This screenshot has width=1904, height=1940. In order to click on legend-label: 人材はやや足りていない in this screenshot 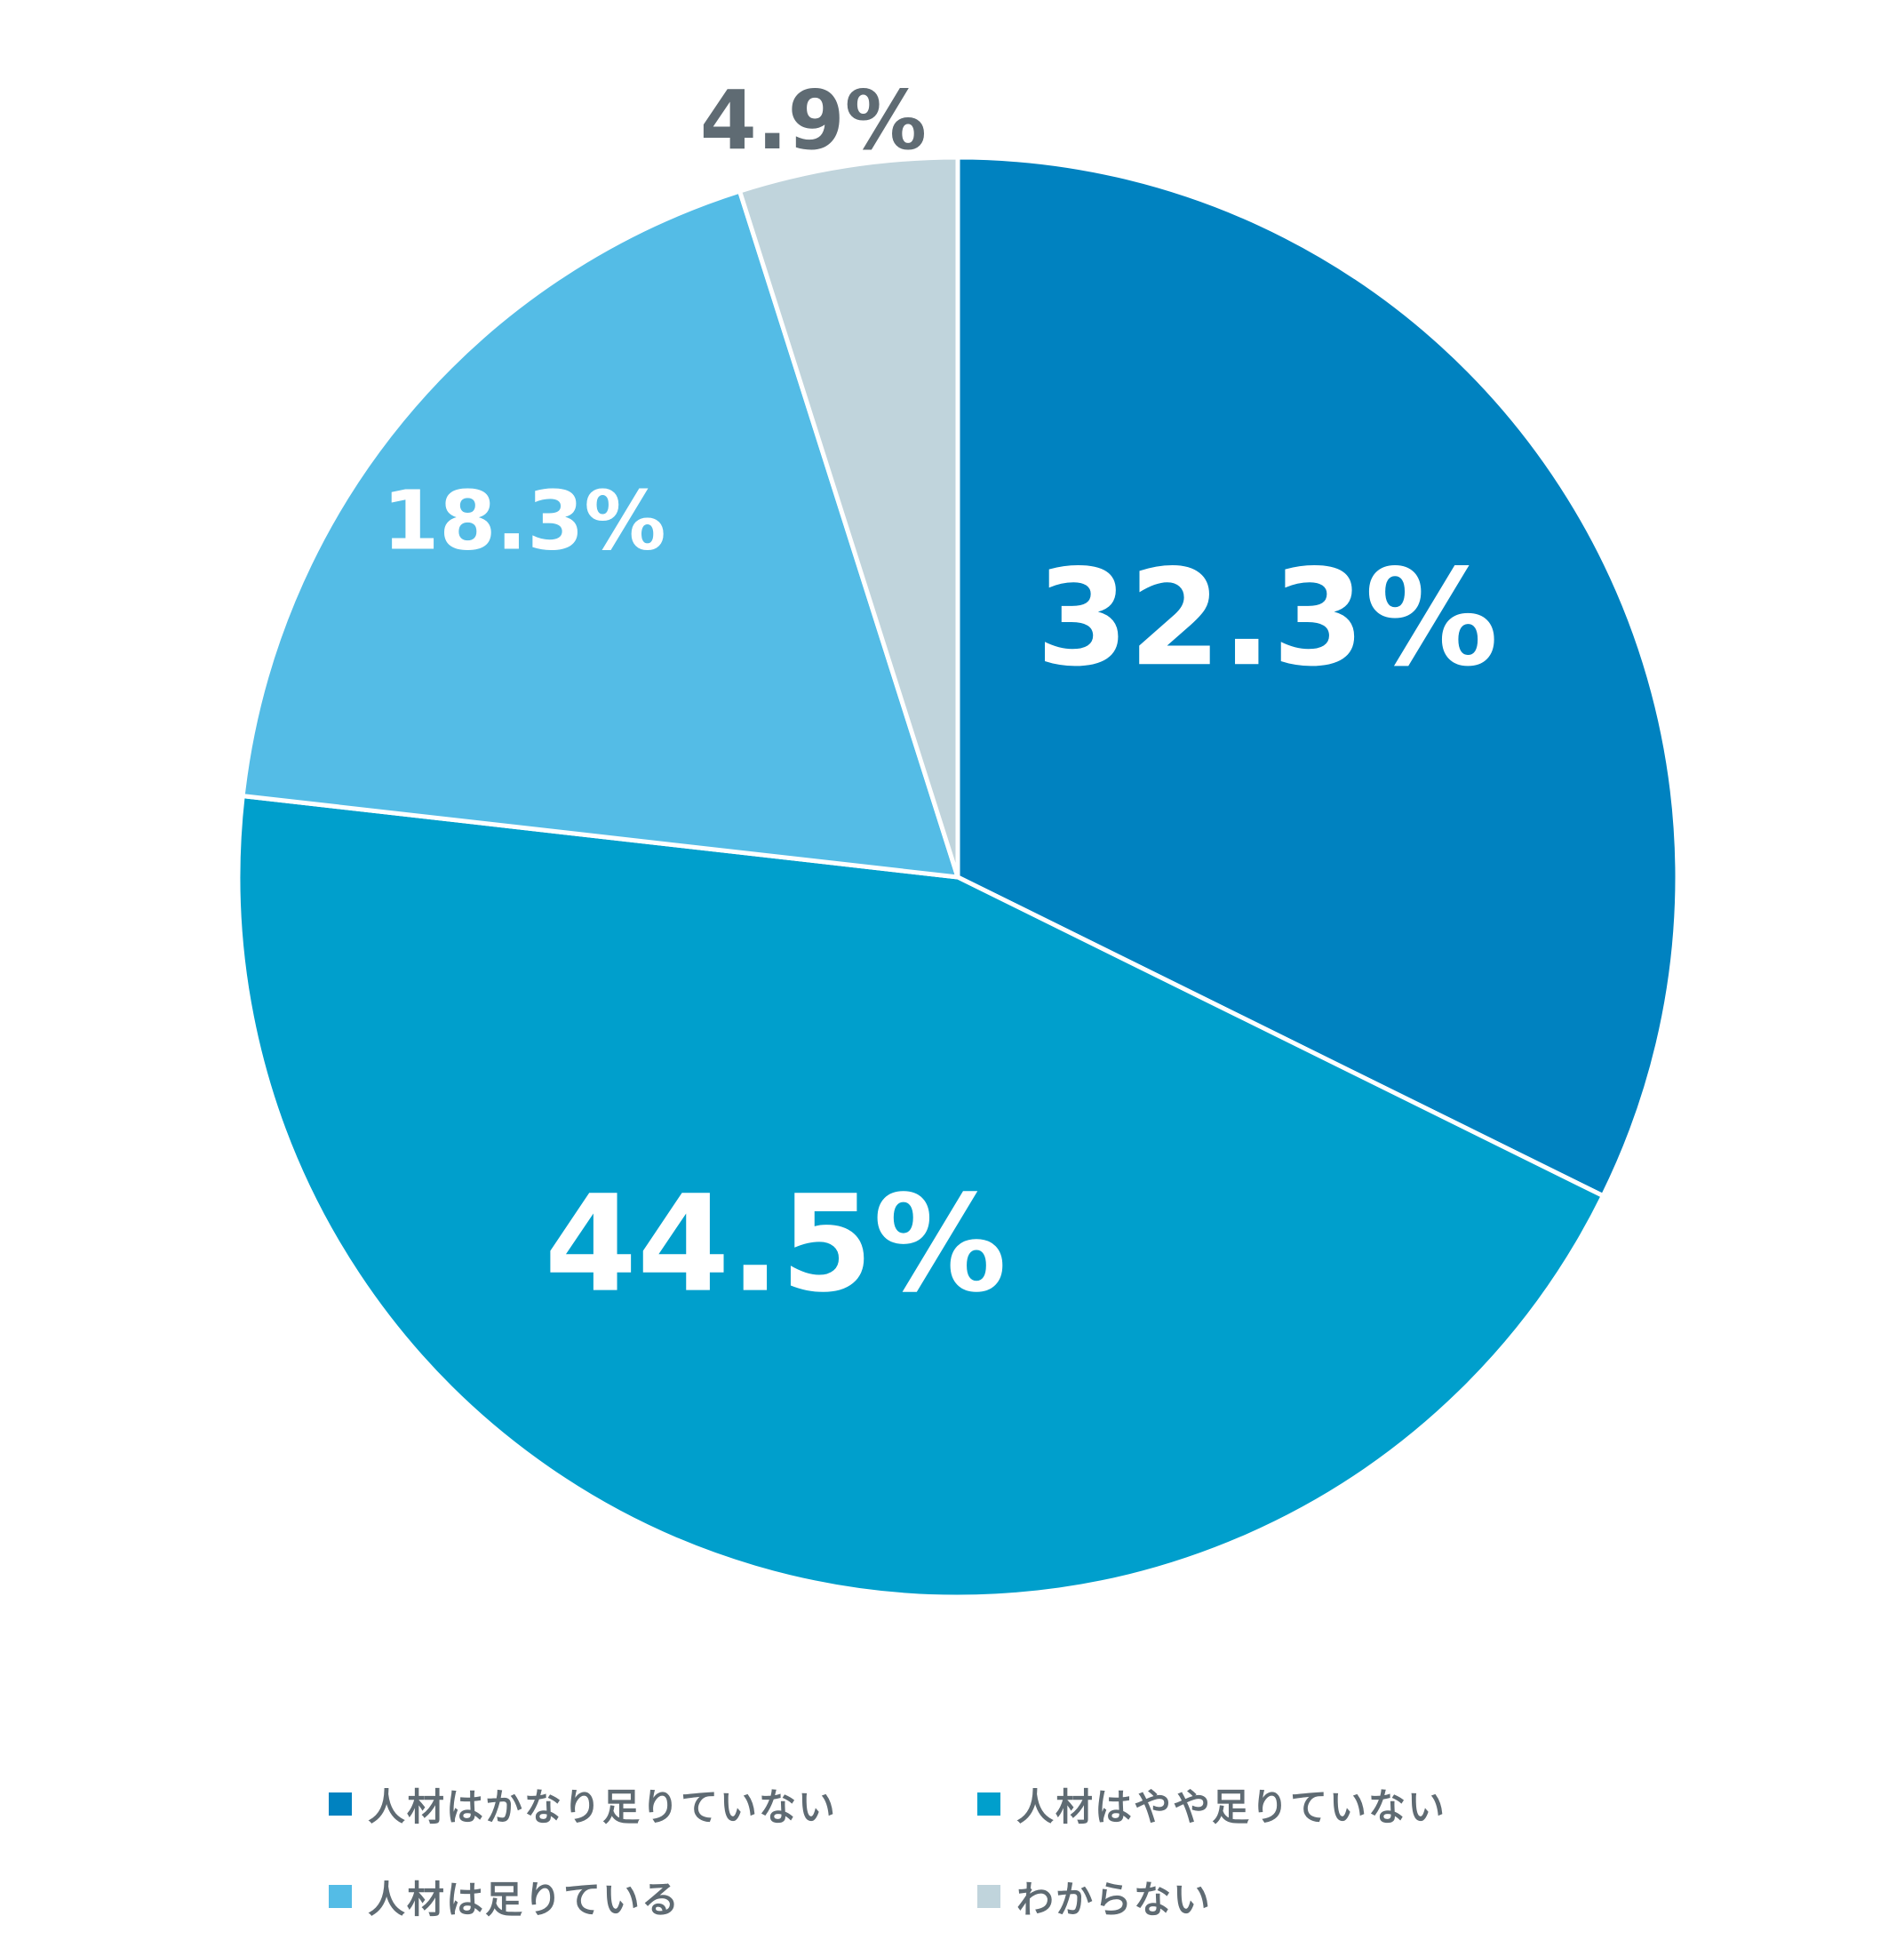, I will do `click(1232, 1806)`.